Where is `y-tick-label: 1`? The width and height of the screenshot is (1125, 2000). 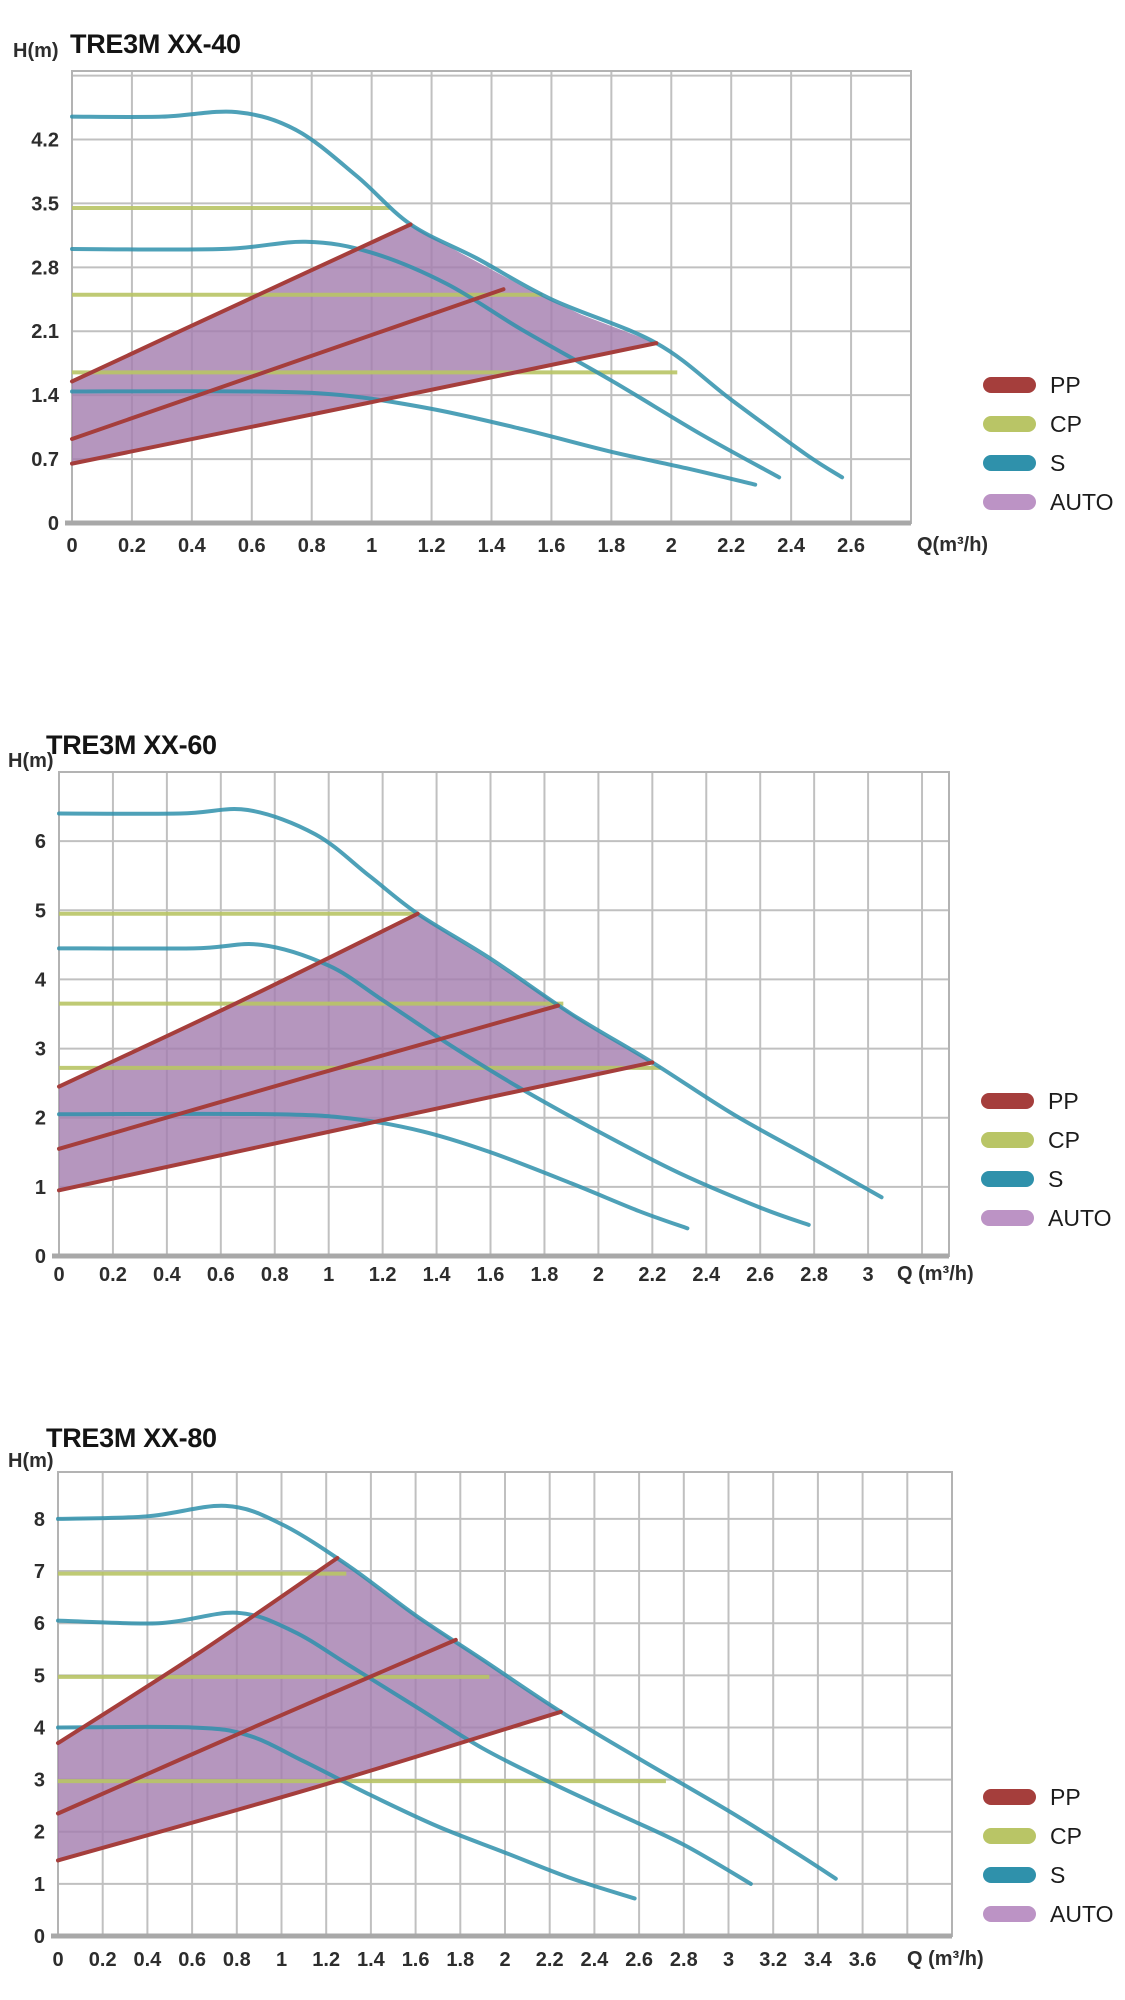
y-tick-label: 1 is located at coordinates (39, 1885).